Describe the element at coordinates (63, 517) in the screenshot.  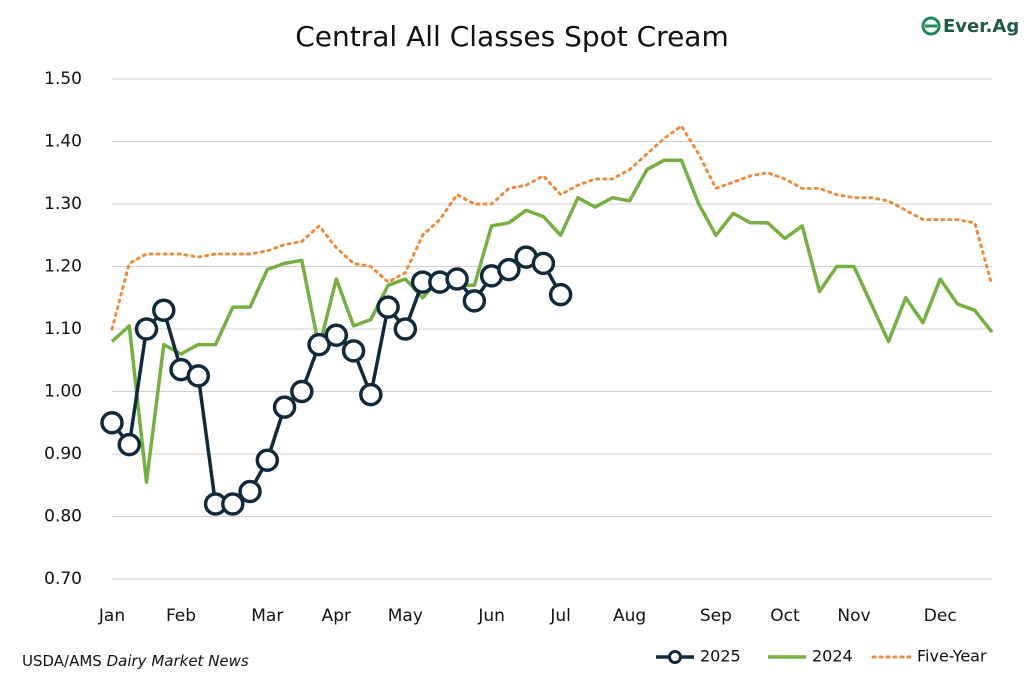
I see `y-tick-label: 0.80` at that location.